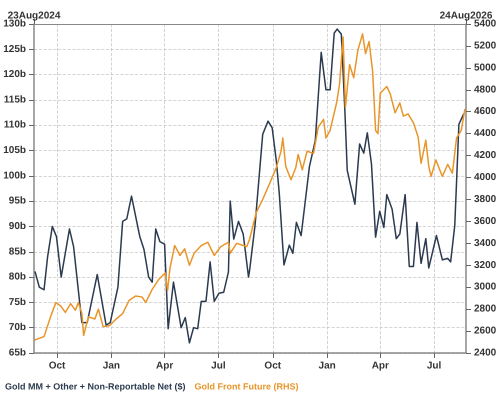 The width and height of the screenshot is (500, 393). What do you see at coordinates (17, 302) in the screenshot?
I see `y-tick-label: 75b` at bounding box center [17, 302].